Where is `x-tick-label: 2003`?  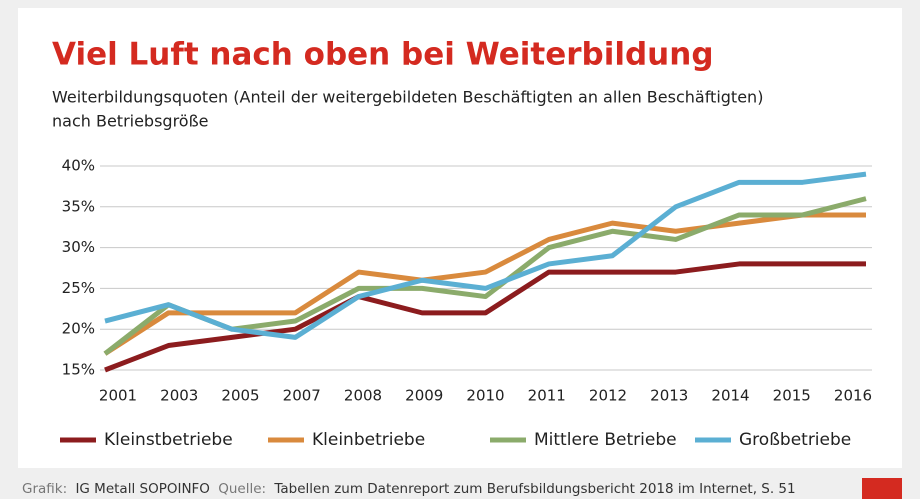 x-tick-label: 2003 is located at coordinates (179, 396).